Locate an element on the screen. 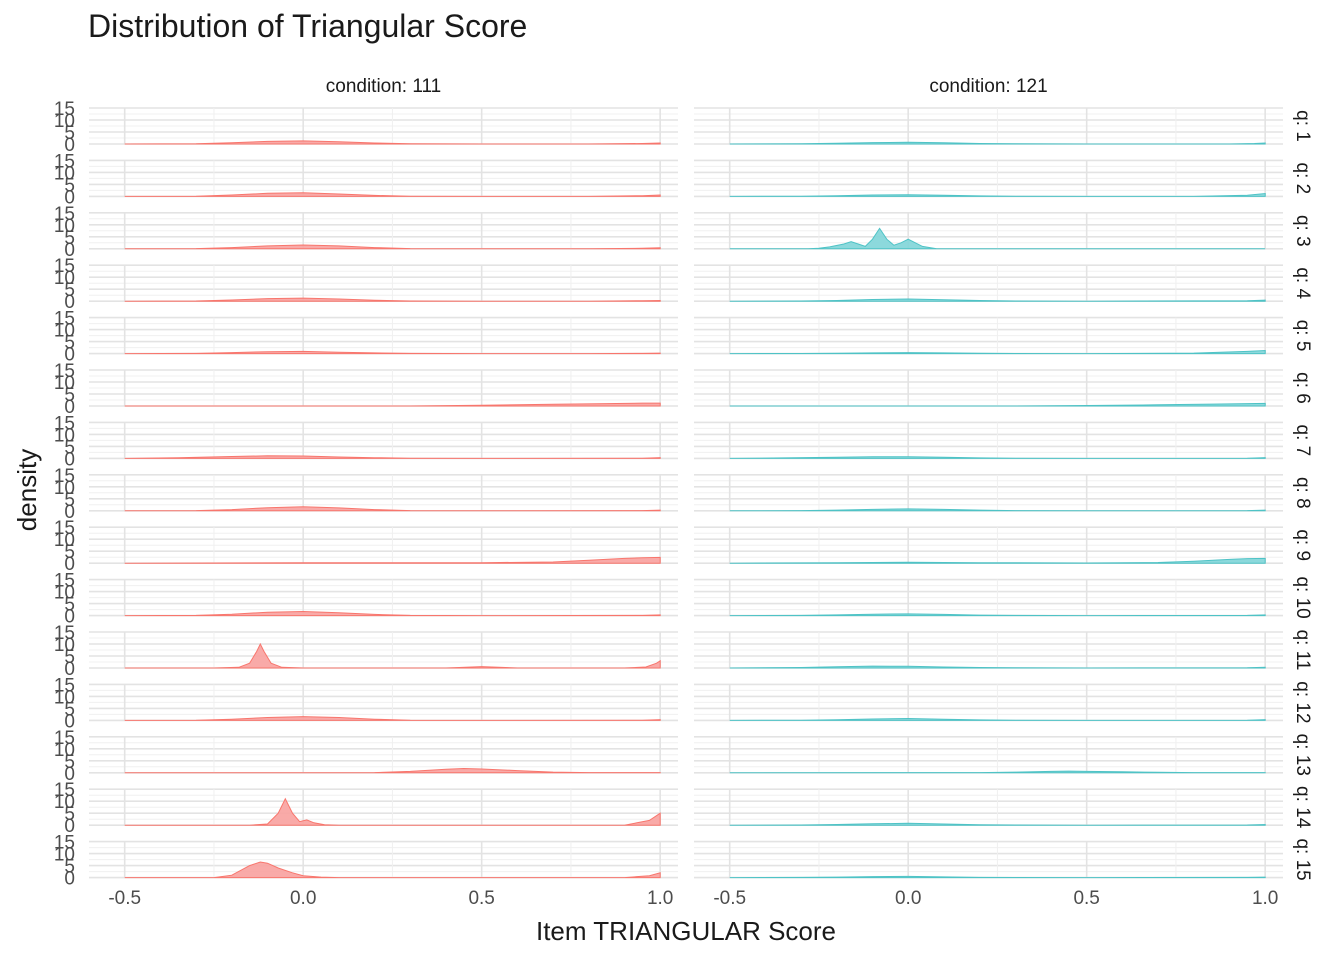 This screenshot has width=1344, height=960. x-tick-label: 1.0 is located at coordinates (1265, 898).